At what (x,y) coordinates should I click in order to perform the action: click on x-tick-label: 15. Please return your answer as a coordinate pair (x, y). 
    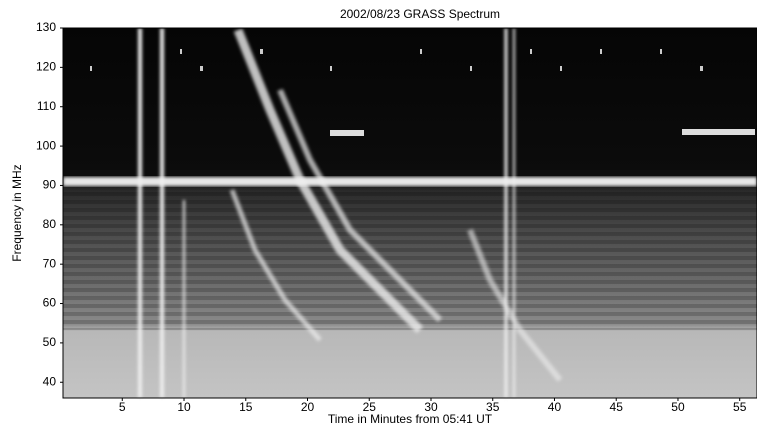
    Looking at the image, I should click on (246, 407).